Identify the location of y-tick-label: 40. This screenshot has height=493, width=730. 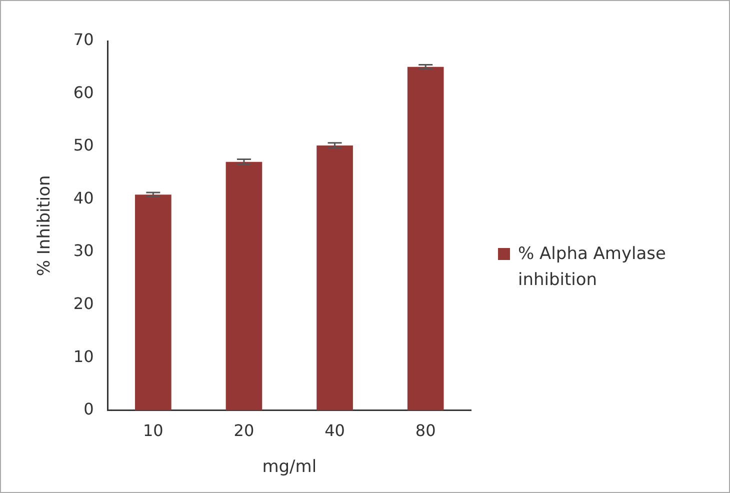
(83, 198).